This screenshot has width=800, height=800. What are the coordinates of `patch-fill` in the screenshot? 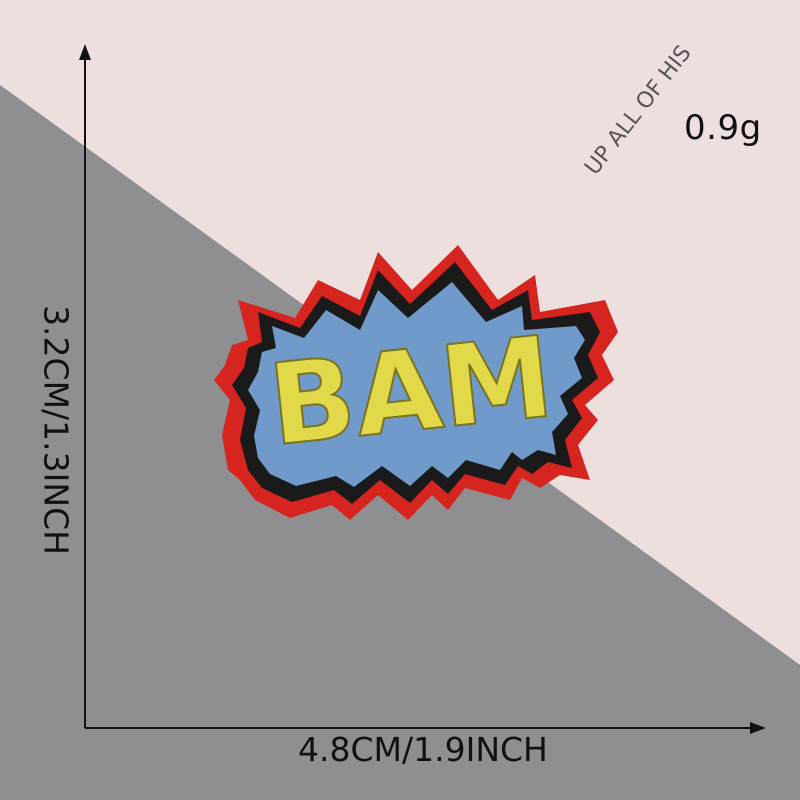 It's located at (416, 384).